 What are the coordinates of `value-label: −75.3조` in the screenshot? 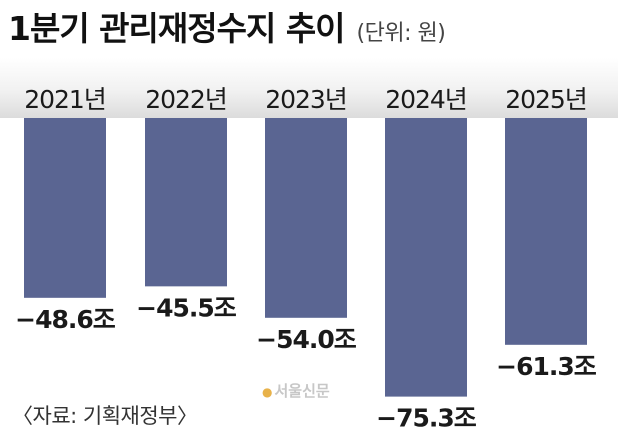 It's located at (426, 418).